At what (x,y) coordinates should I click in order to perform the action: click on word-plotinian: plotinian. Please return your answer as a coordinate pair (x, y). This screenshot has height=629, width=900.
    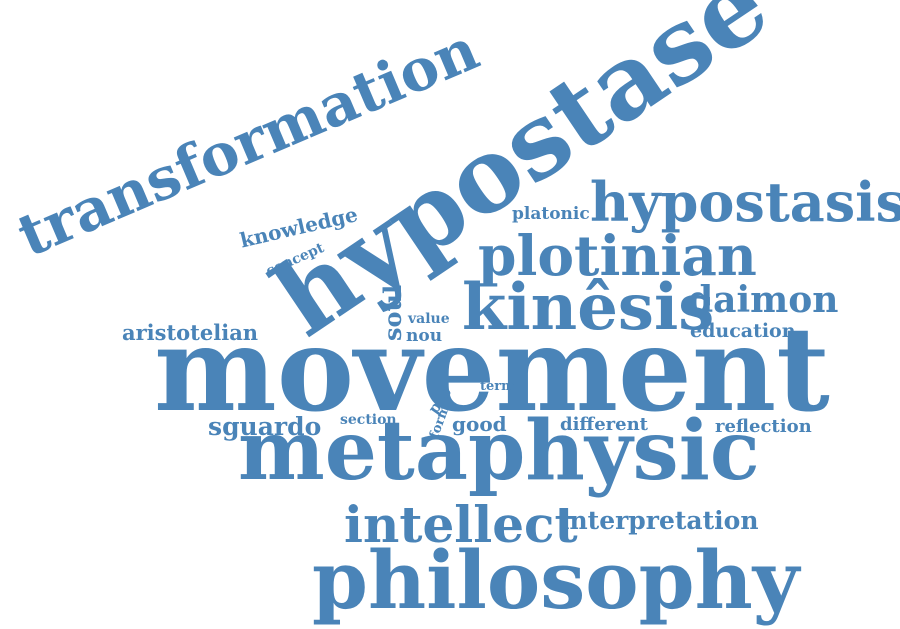
    Looking at the image, I should click on (617, 255).